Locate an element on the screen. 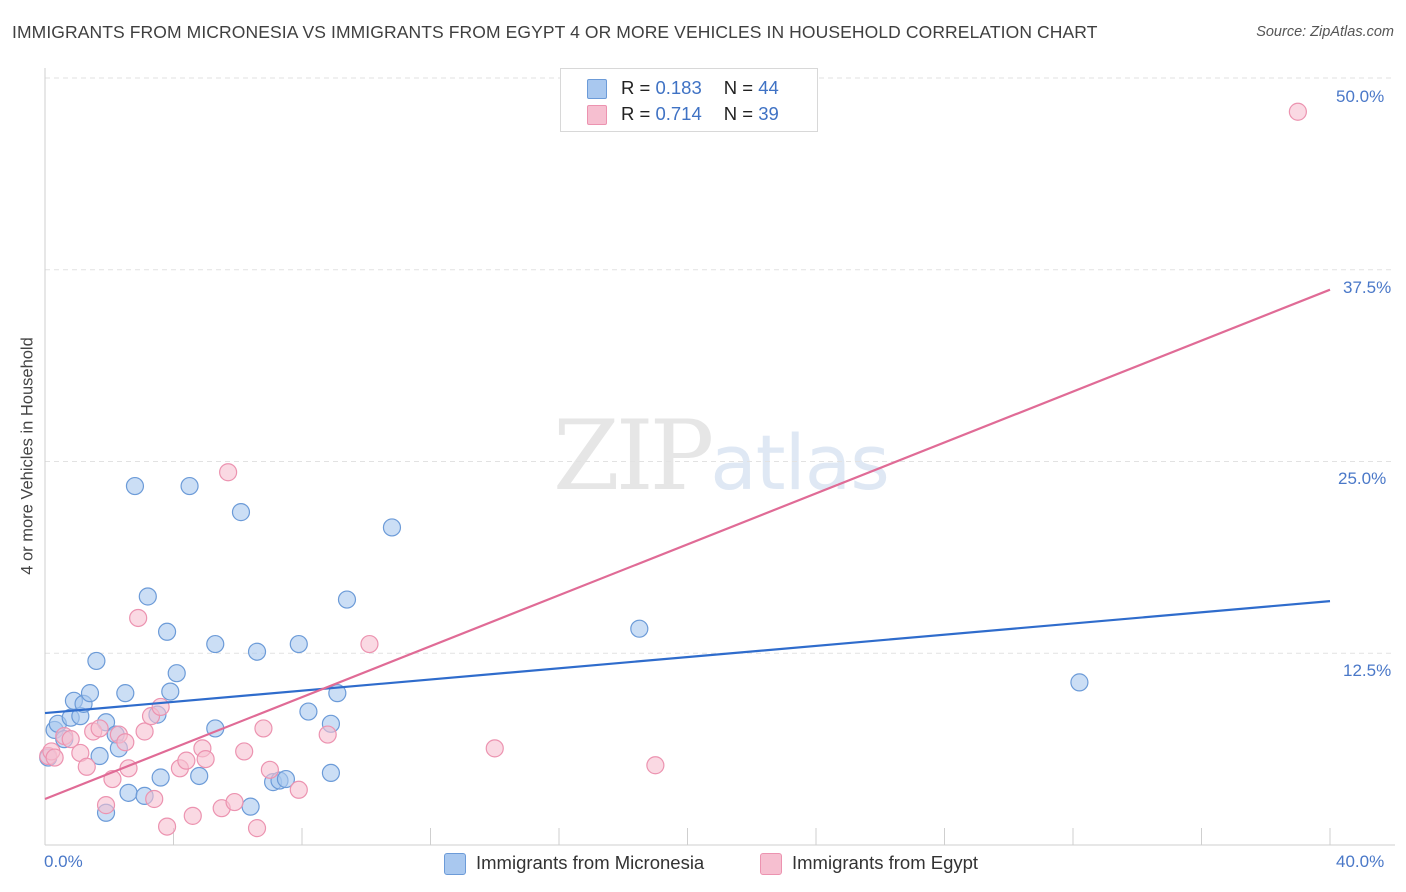  legend-text-micronesia: R = 0.183 N = 44 is located at coordinates (700, 88).